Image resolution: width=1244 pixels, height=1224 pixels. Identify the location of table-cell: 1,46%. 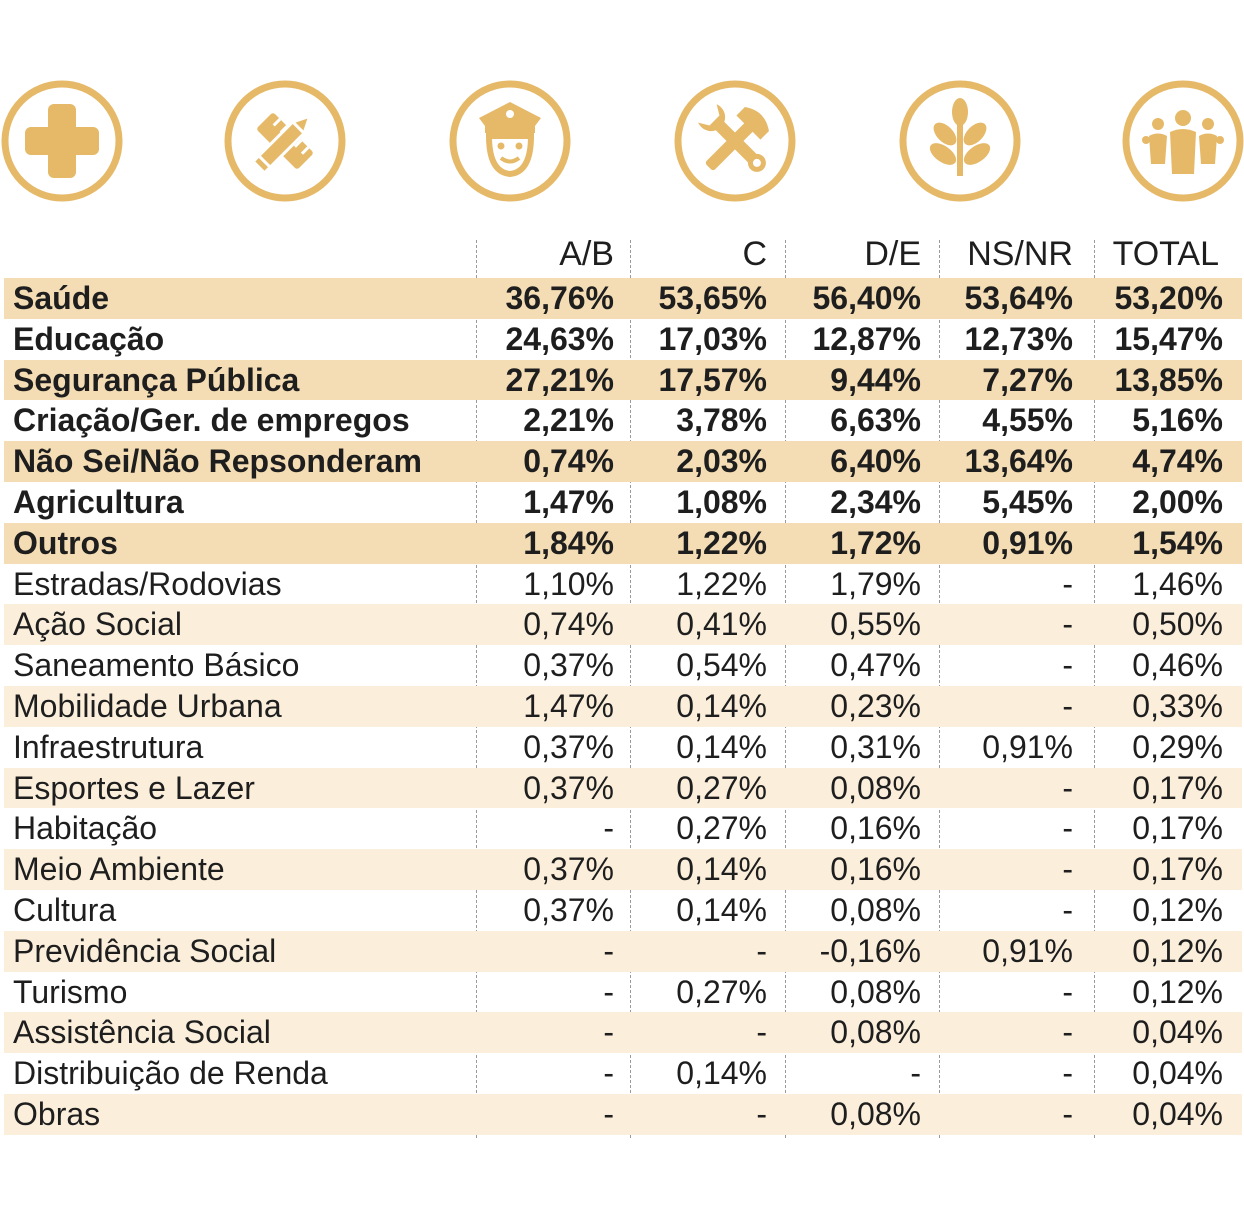
(1177, 583).